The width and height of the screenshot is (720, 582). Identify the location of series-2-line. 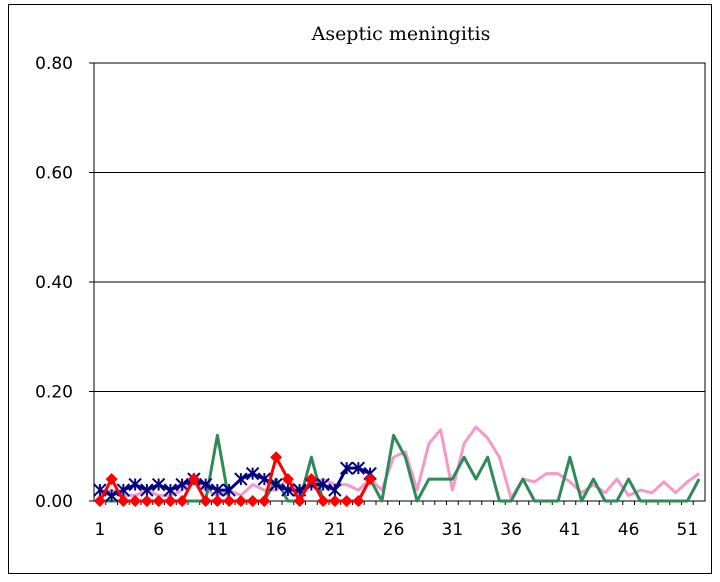
(400, 468).